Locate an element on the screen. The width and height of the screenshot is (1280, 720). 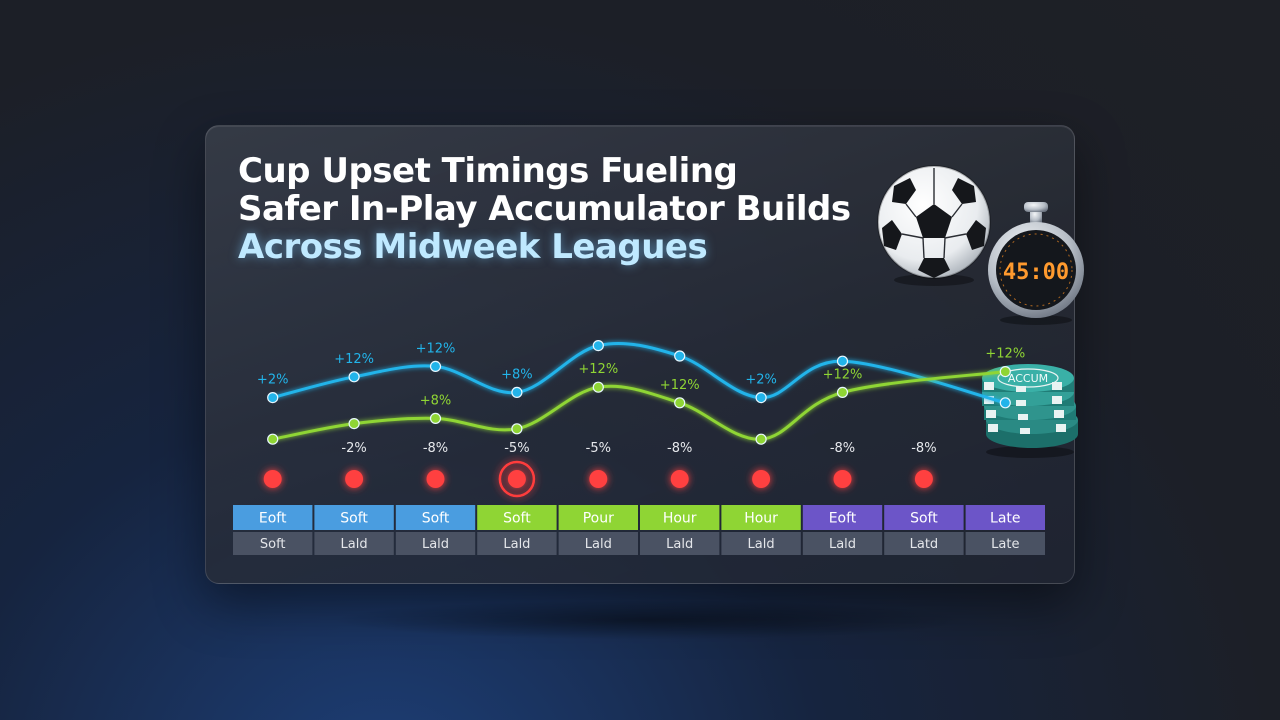
category-label: Pour is located at coordinates (598, 519).